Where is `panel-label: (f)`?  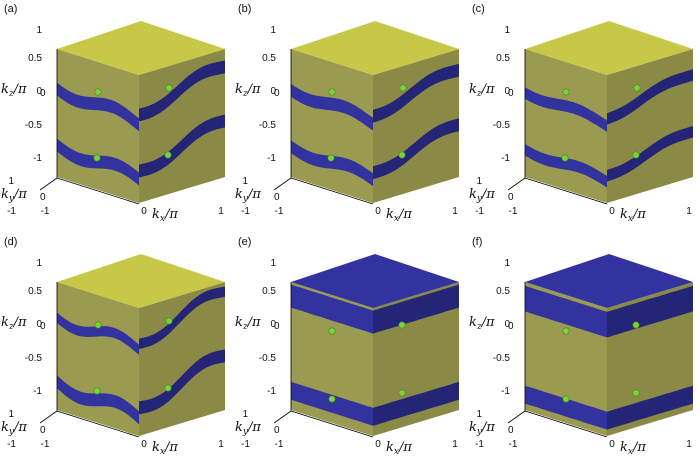 panel-label: (f) is located at coordinates (477, 242).